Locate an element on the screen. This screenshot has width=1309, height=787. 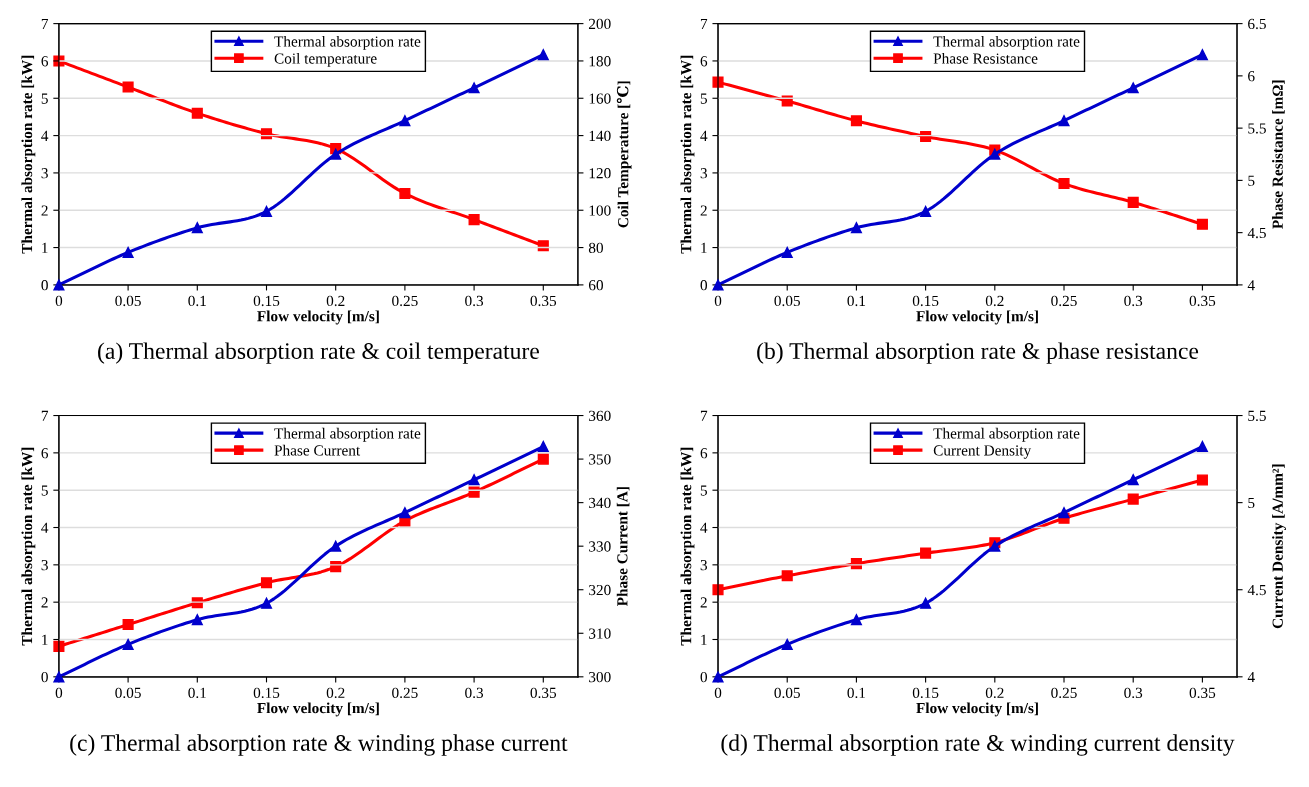
legend-label: Thermal absorption rate is located at coordinates (347, 434).